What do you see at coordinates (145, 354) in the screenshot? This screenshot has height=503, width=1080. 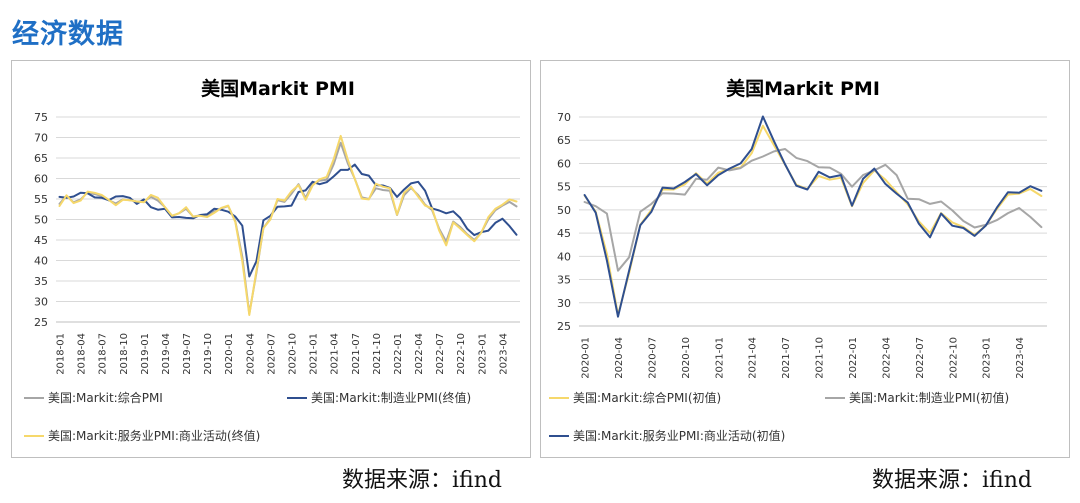 I see `x-tick-label: 2019-01` at bounding box center [145, 354].